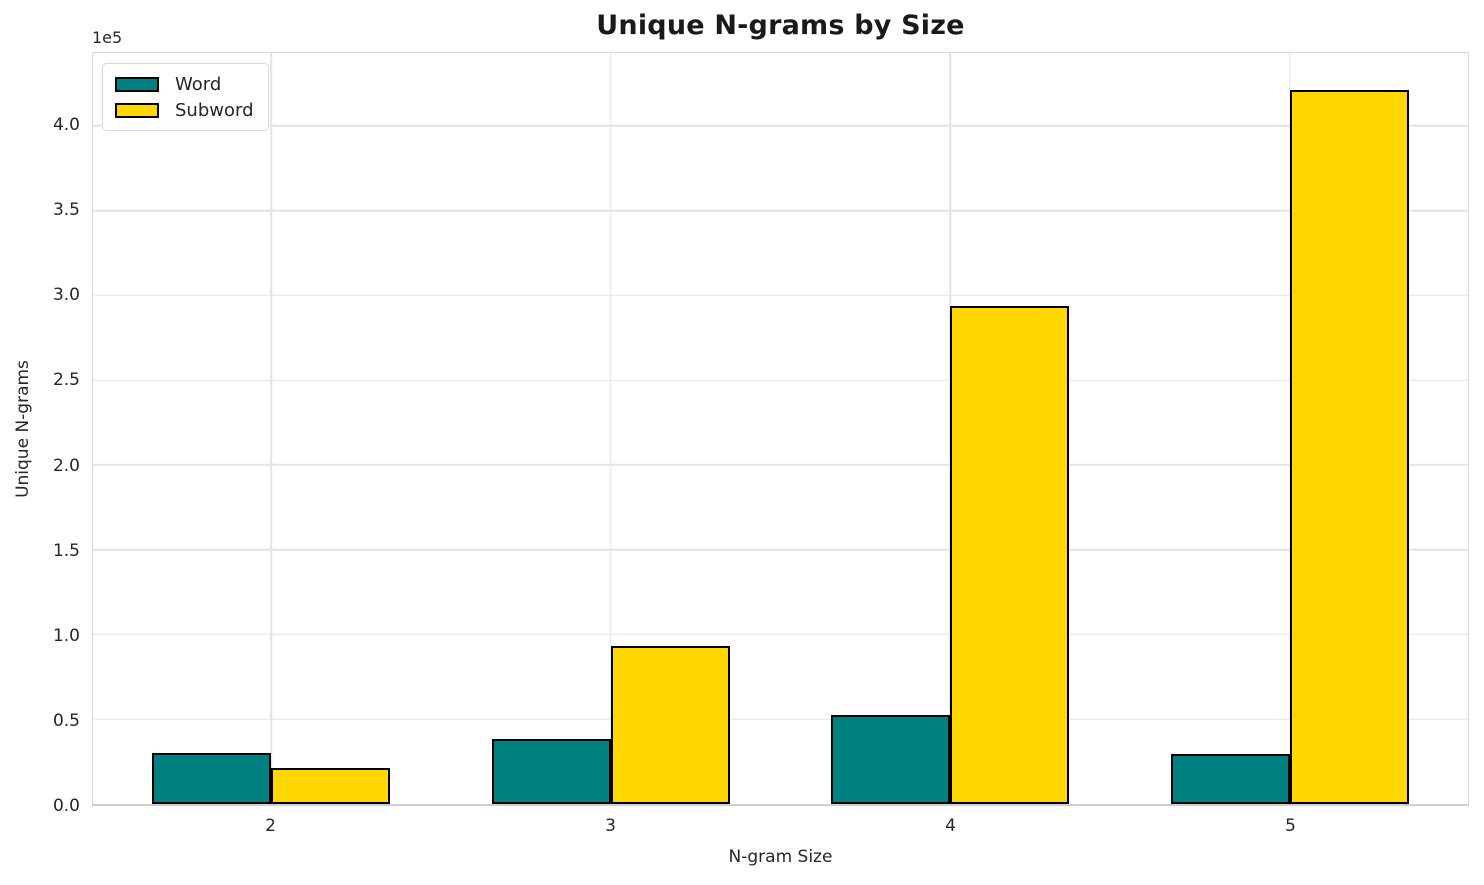  Describe the element at coordinates (137, 110) in the screenshot. I see `legend-swatch-subword` at that location.